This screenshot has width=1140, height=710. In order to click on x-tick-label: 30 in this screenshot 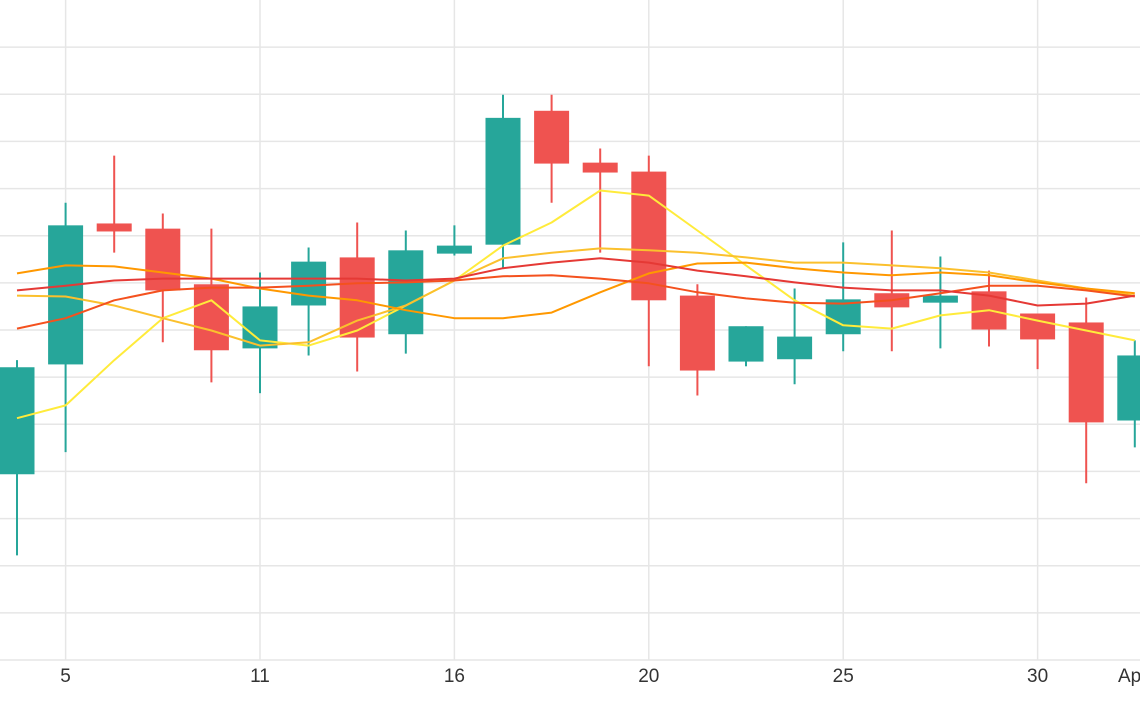, I will do `click(1037, 676)`.